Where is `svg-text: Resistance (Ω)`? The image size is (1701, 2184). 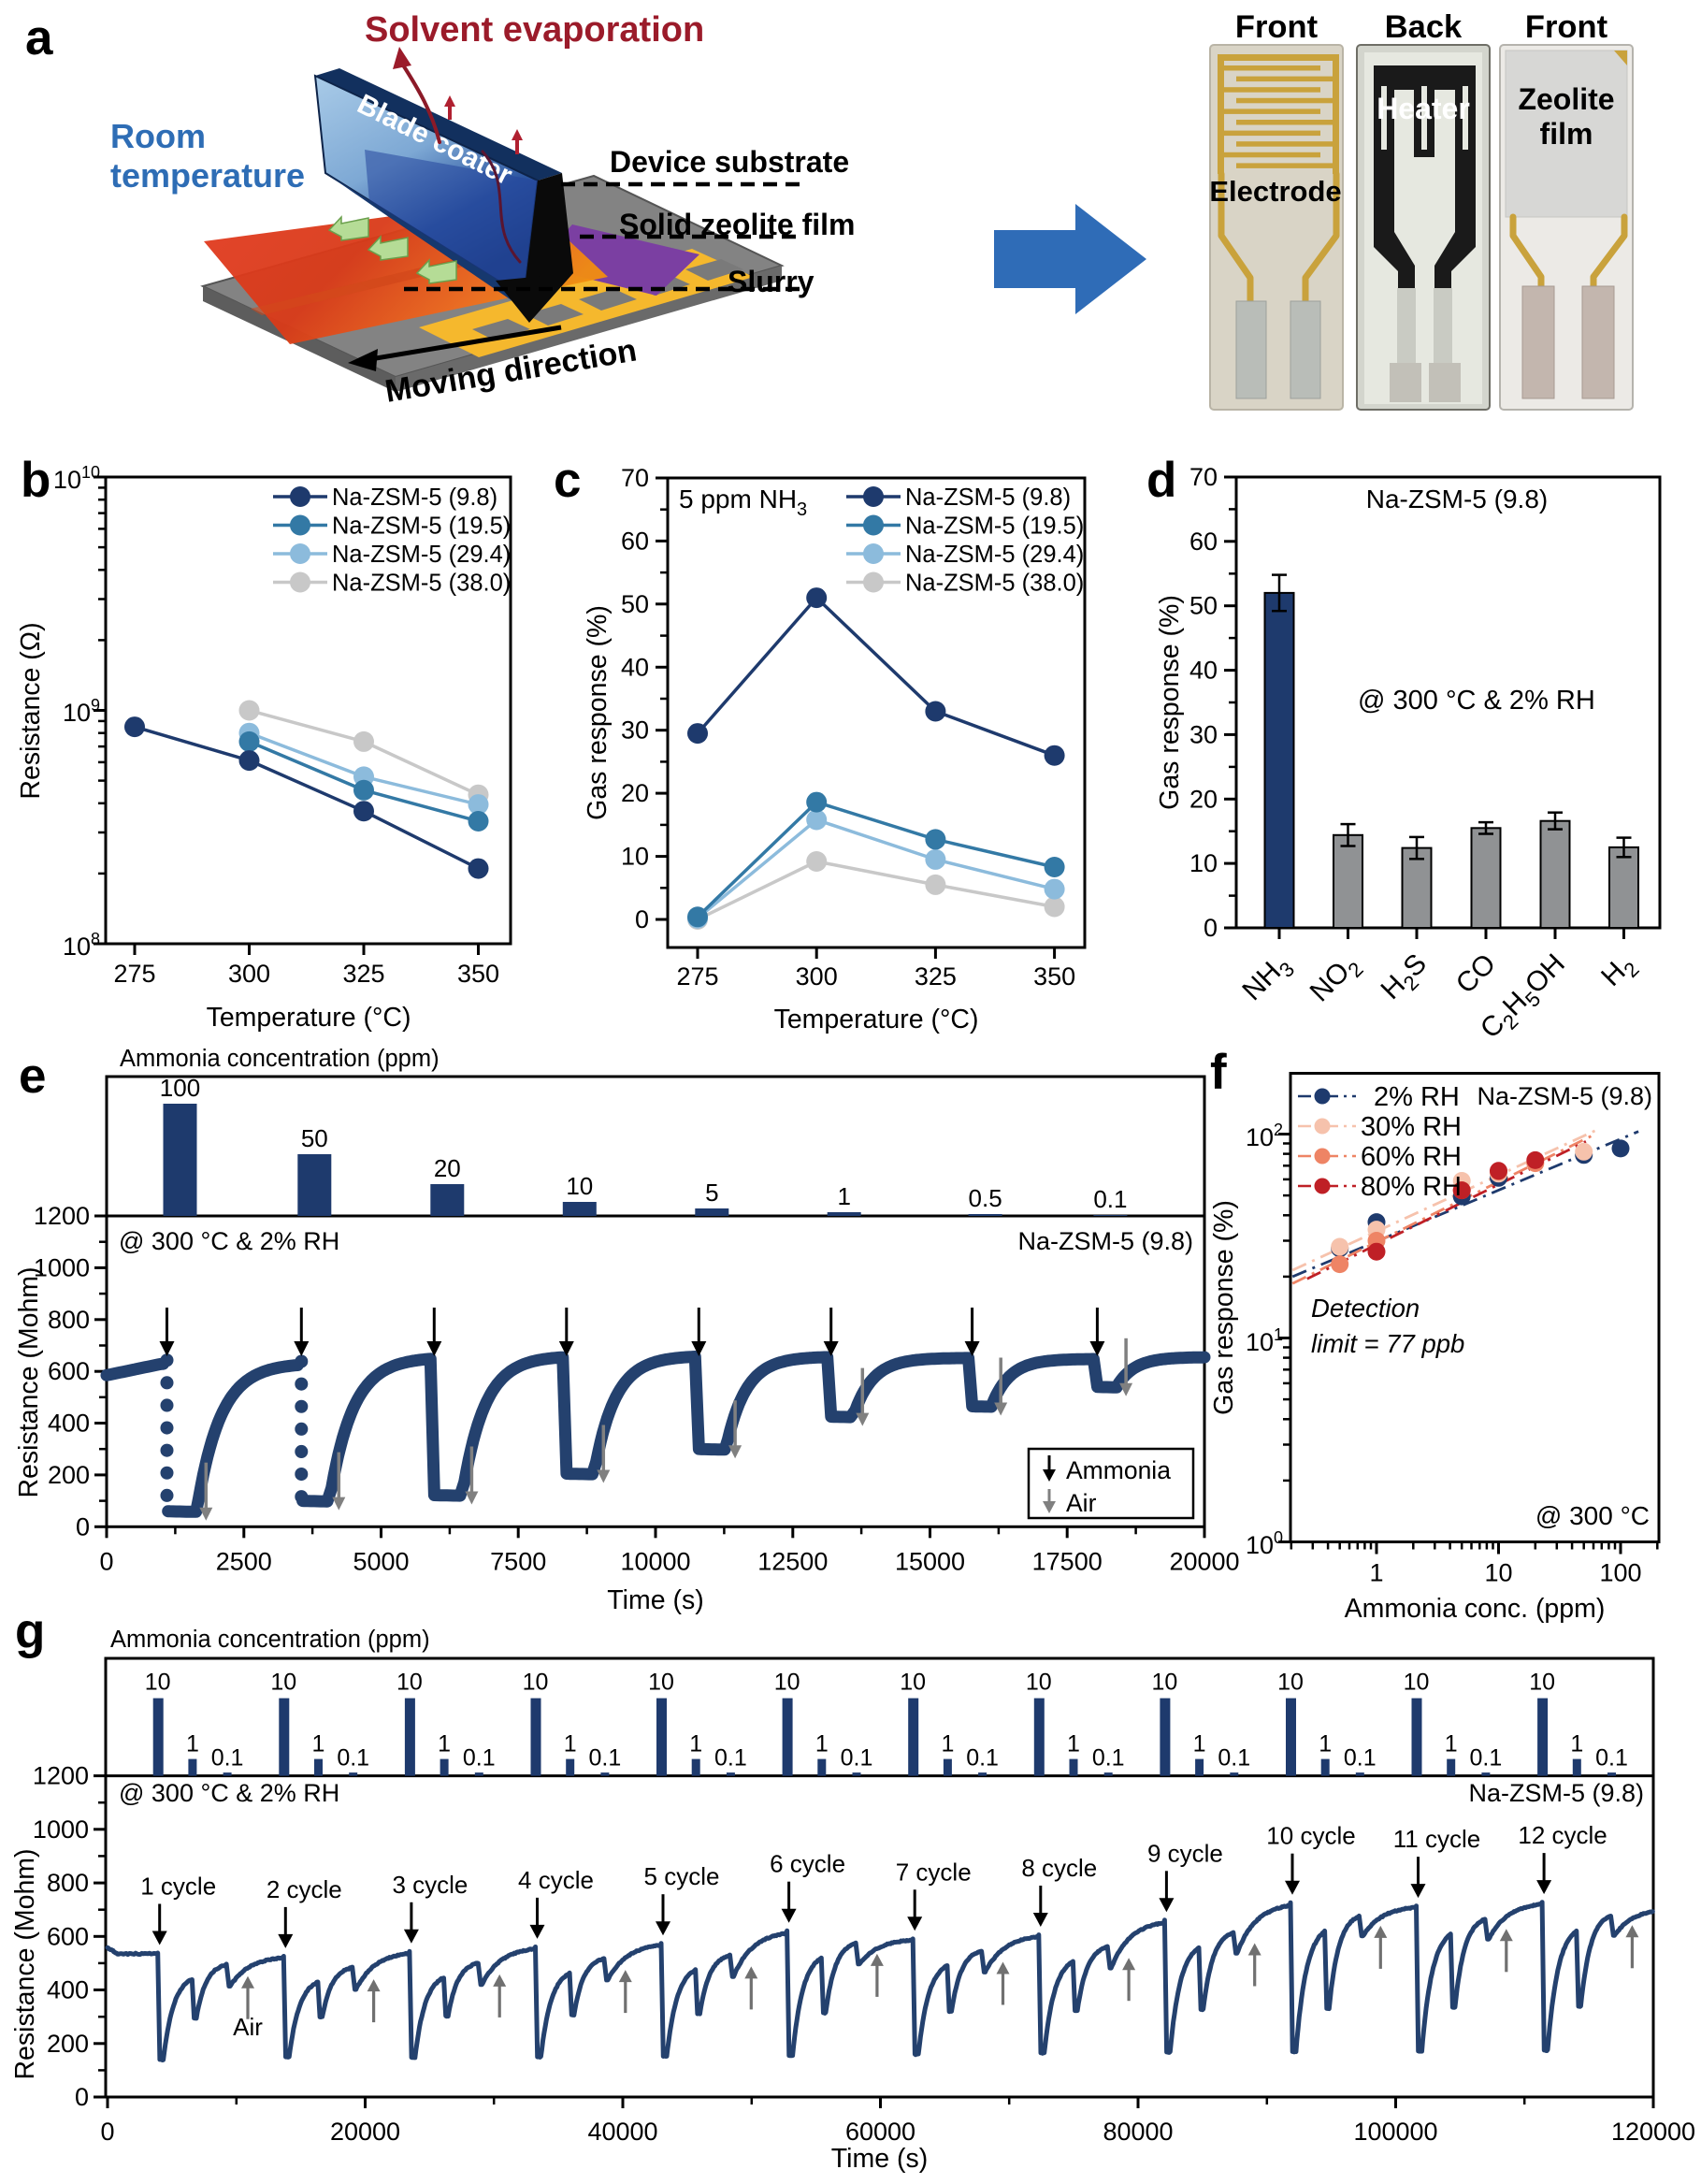
svg-text: Resistance (Ω) is located at coordinates (31, 710).